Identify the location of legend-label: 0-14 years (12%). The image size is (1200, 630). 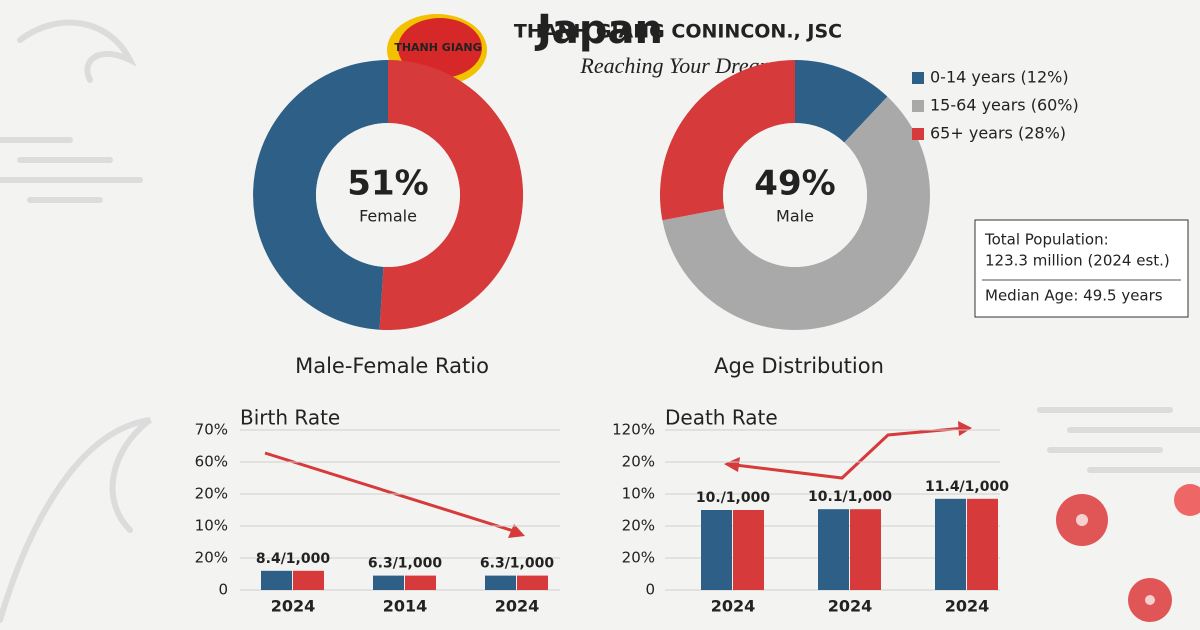
(999, 77).